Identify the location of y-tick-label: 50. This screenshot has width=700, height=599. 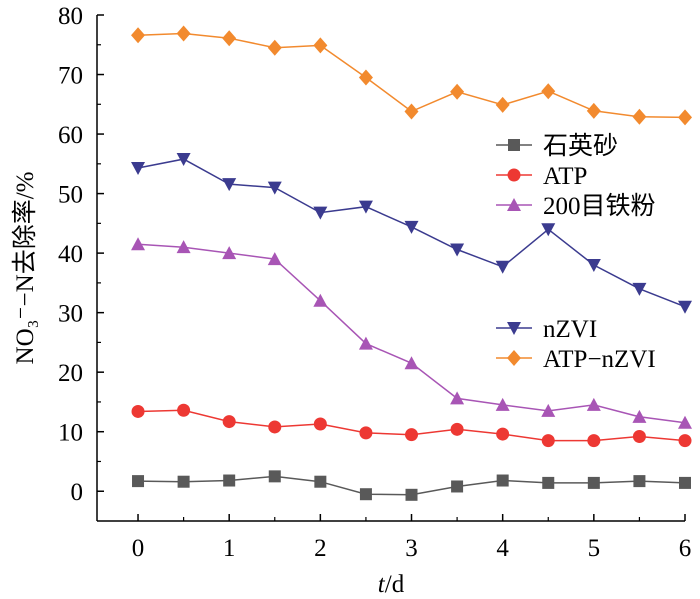
(70, 195).